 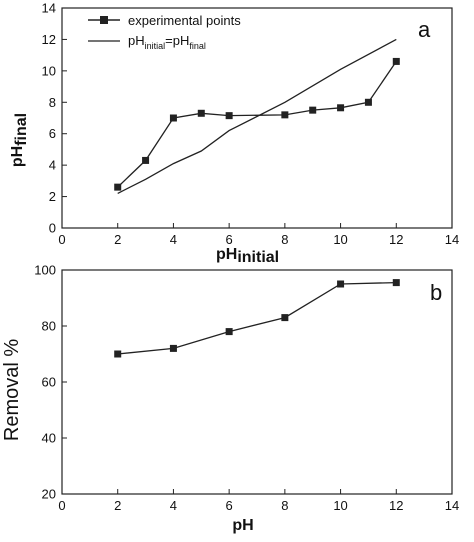 I want to click on panel-a-y-tick-label: 12, so click(x=49, y=39).